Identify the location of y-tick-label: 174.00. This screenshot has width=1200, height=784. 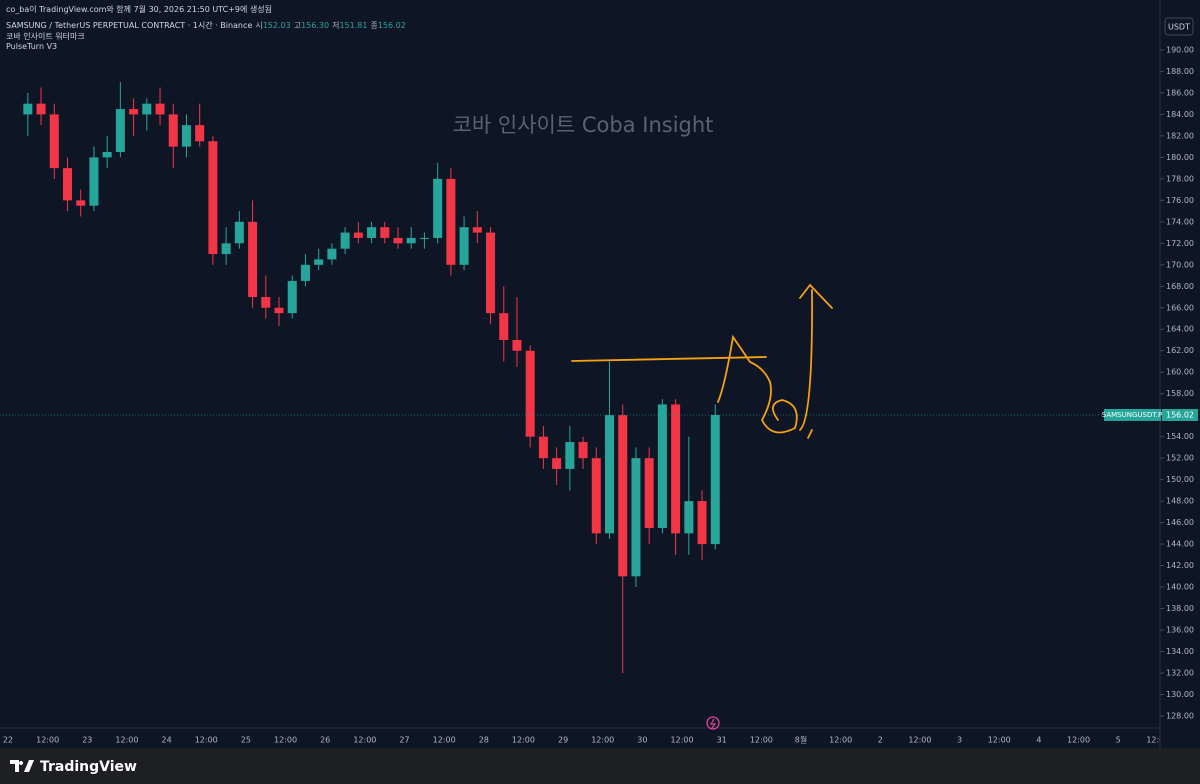
(1180, 221).